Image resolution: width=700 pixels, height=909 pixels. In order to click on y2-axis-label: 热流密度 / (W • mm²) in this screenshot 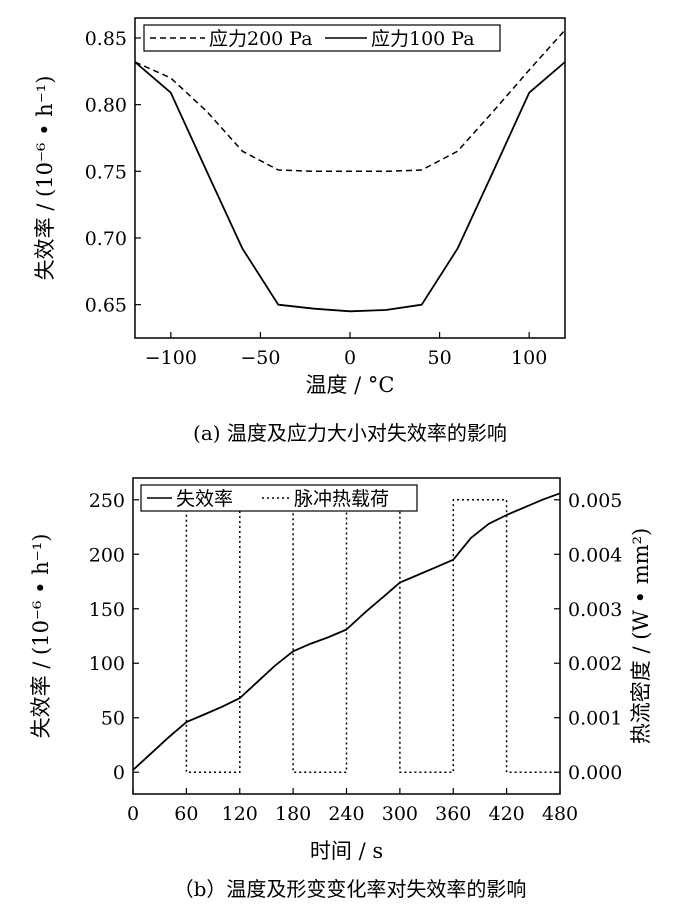, I will do `click(641, 636)`.